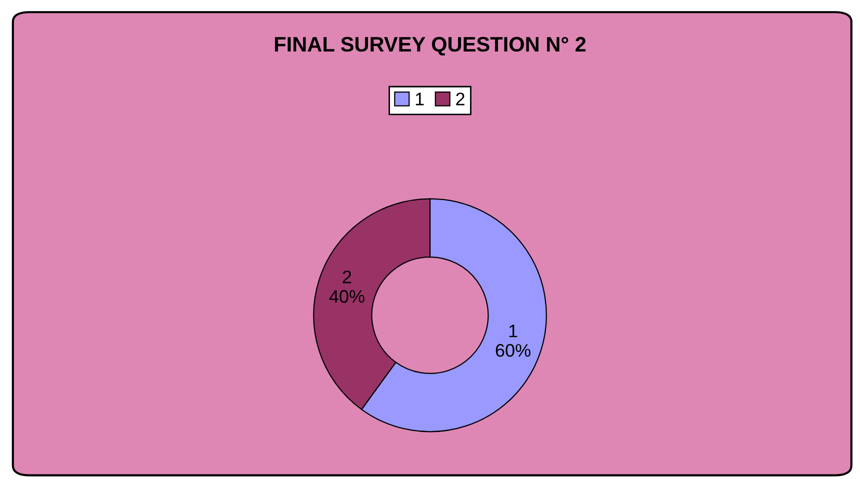 This screenshot has height=485, width=860. Describe the element at coordinates (513, 331) in the screenshot. I see `slice-label: 1` at that location.